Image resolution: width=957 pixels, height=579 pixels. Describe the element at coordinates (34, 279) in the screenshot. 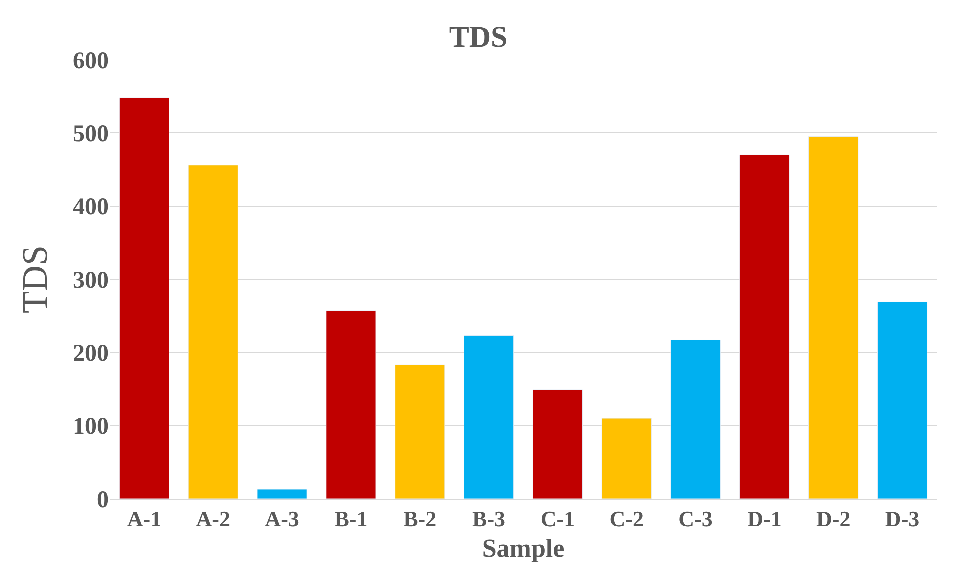

I see `y-axis-title: TDS` at that location.